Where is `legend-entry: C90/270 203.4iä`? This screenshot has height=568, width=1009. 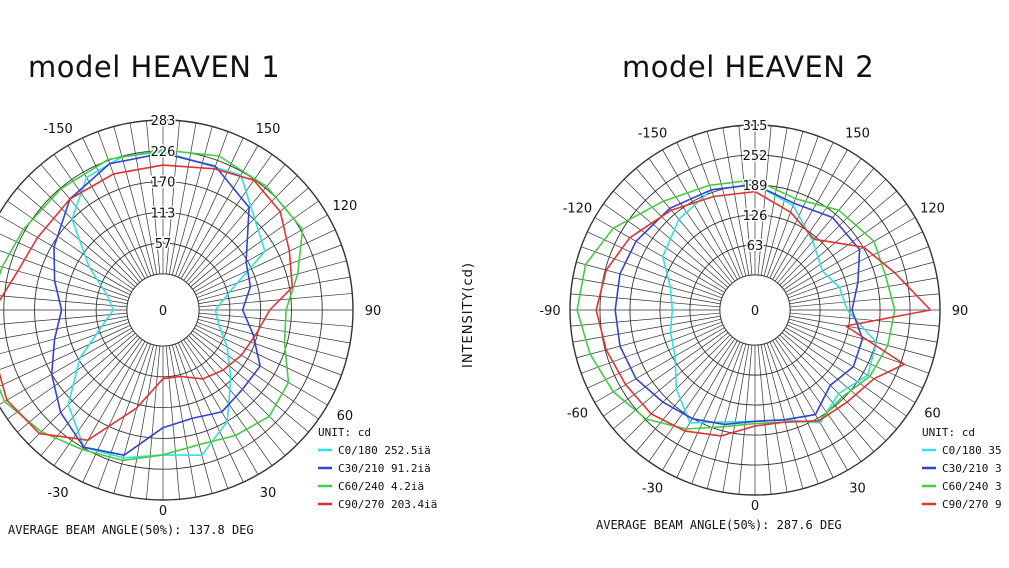
legend-entry: C90/270 203.4iä is located at coordinates (387, 504).